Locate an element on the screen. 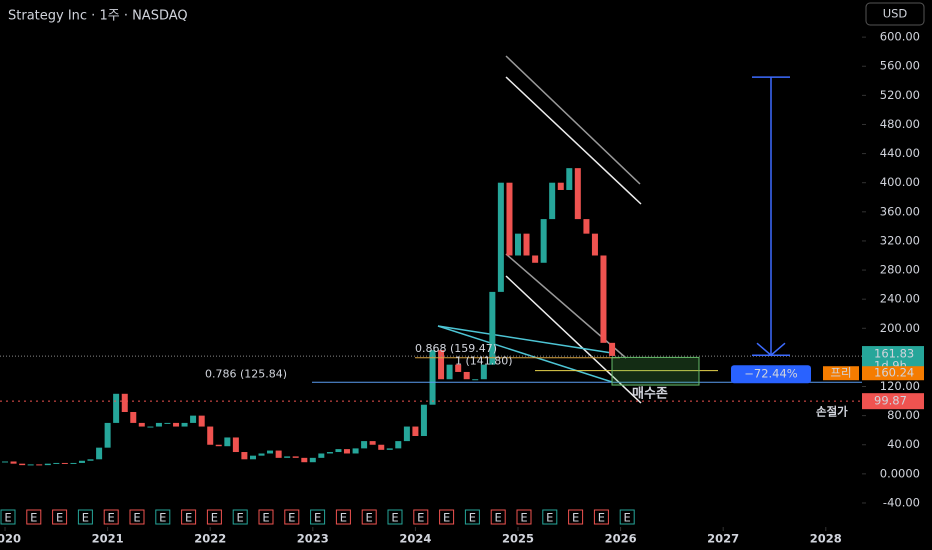 The image size is (932, 550). premarket-tag: 프리 is located at coordinates (840, 373).